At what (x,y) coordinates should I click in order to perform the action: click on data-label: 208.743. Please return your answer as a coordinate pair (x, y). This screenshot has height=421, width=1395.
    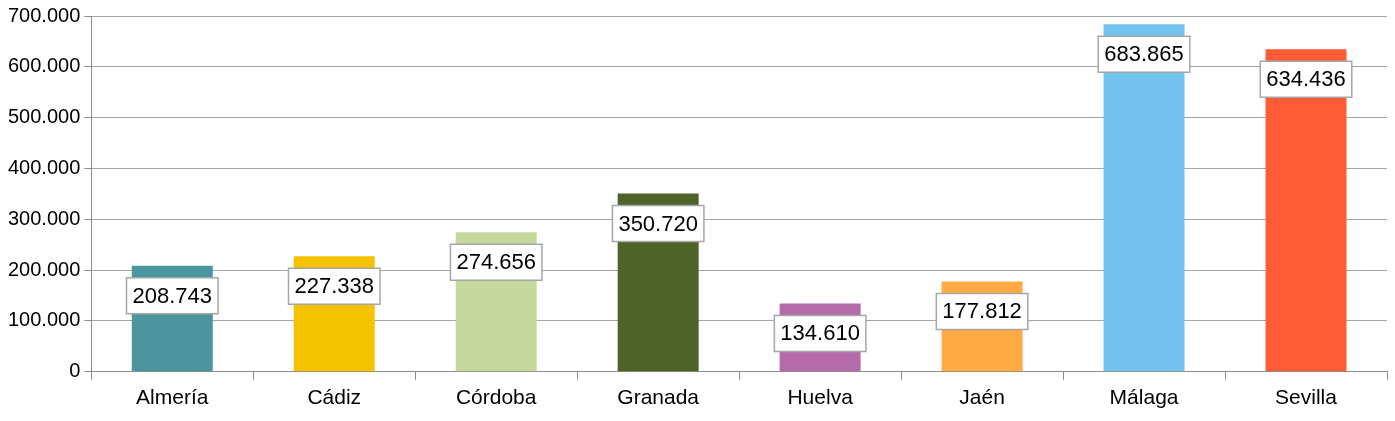
    Looking at the image, I should click on (172, 295).